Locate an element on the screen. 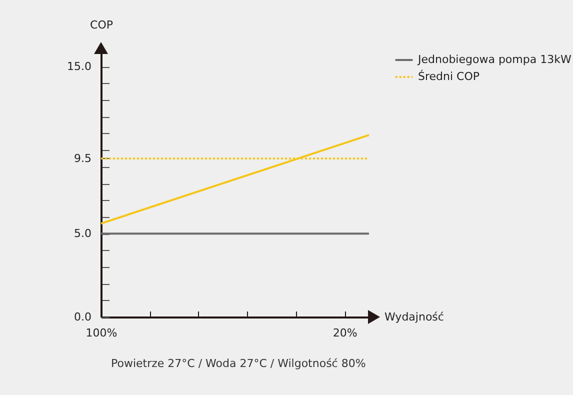 The height and width of the screenshot is (395, 573). y-tick-label: 0.0 is located at coordinates (83, 317).